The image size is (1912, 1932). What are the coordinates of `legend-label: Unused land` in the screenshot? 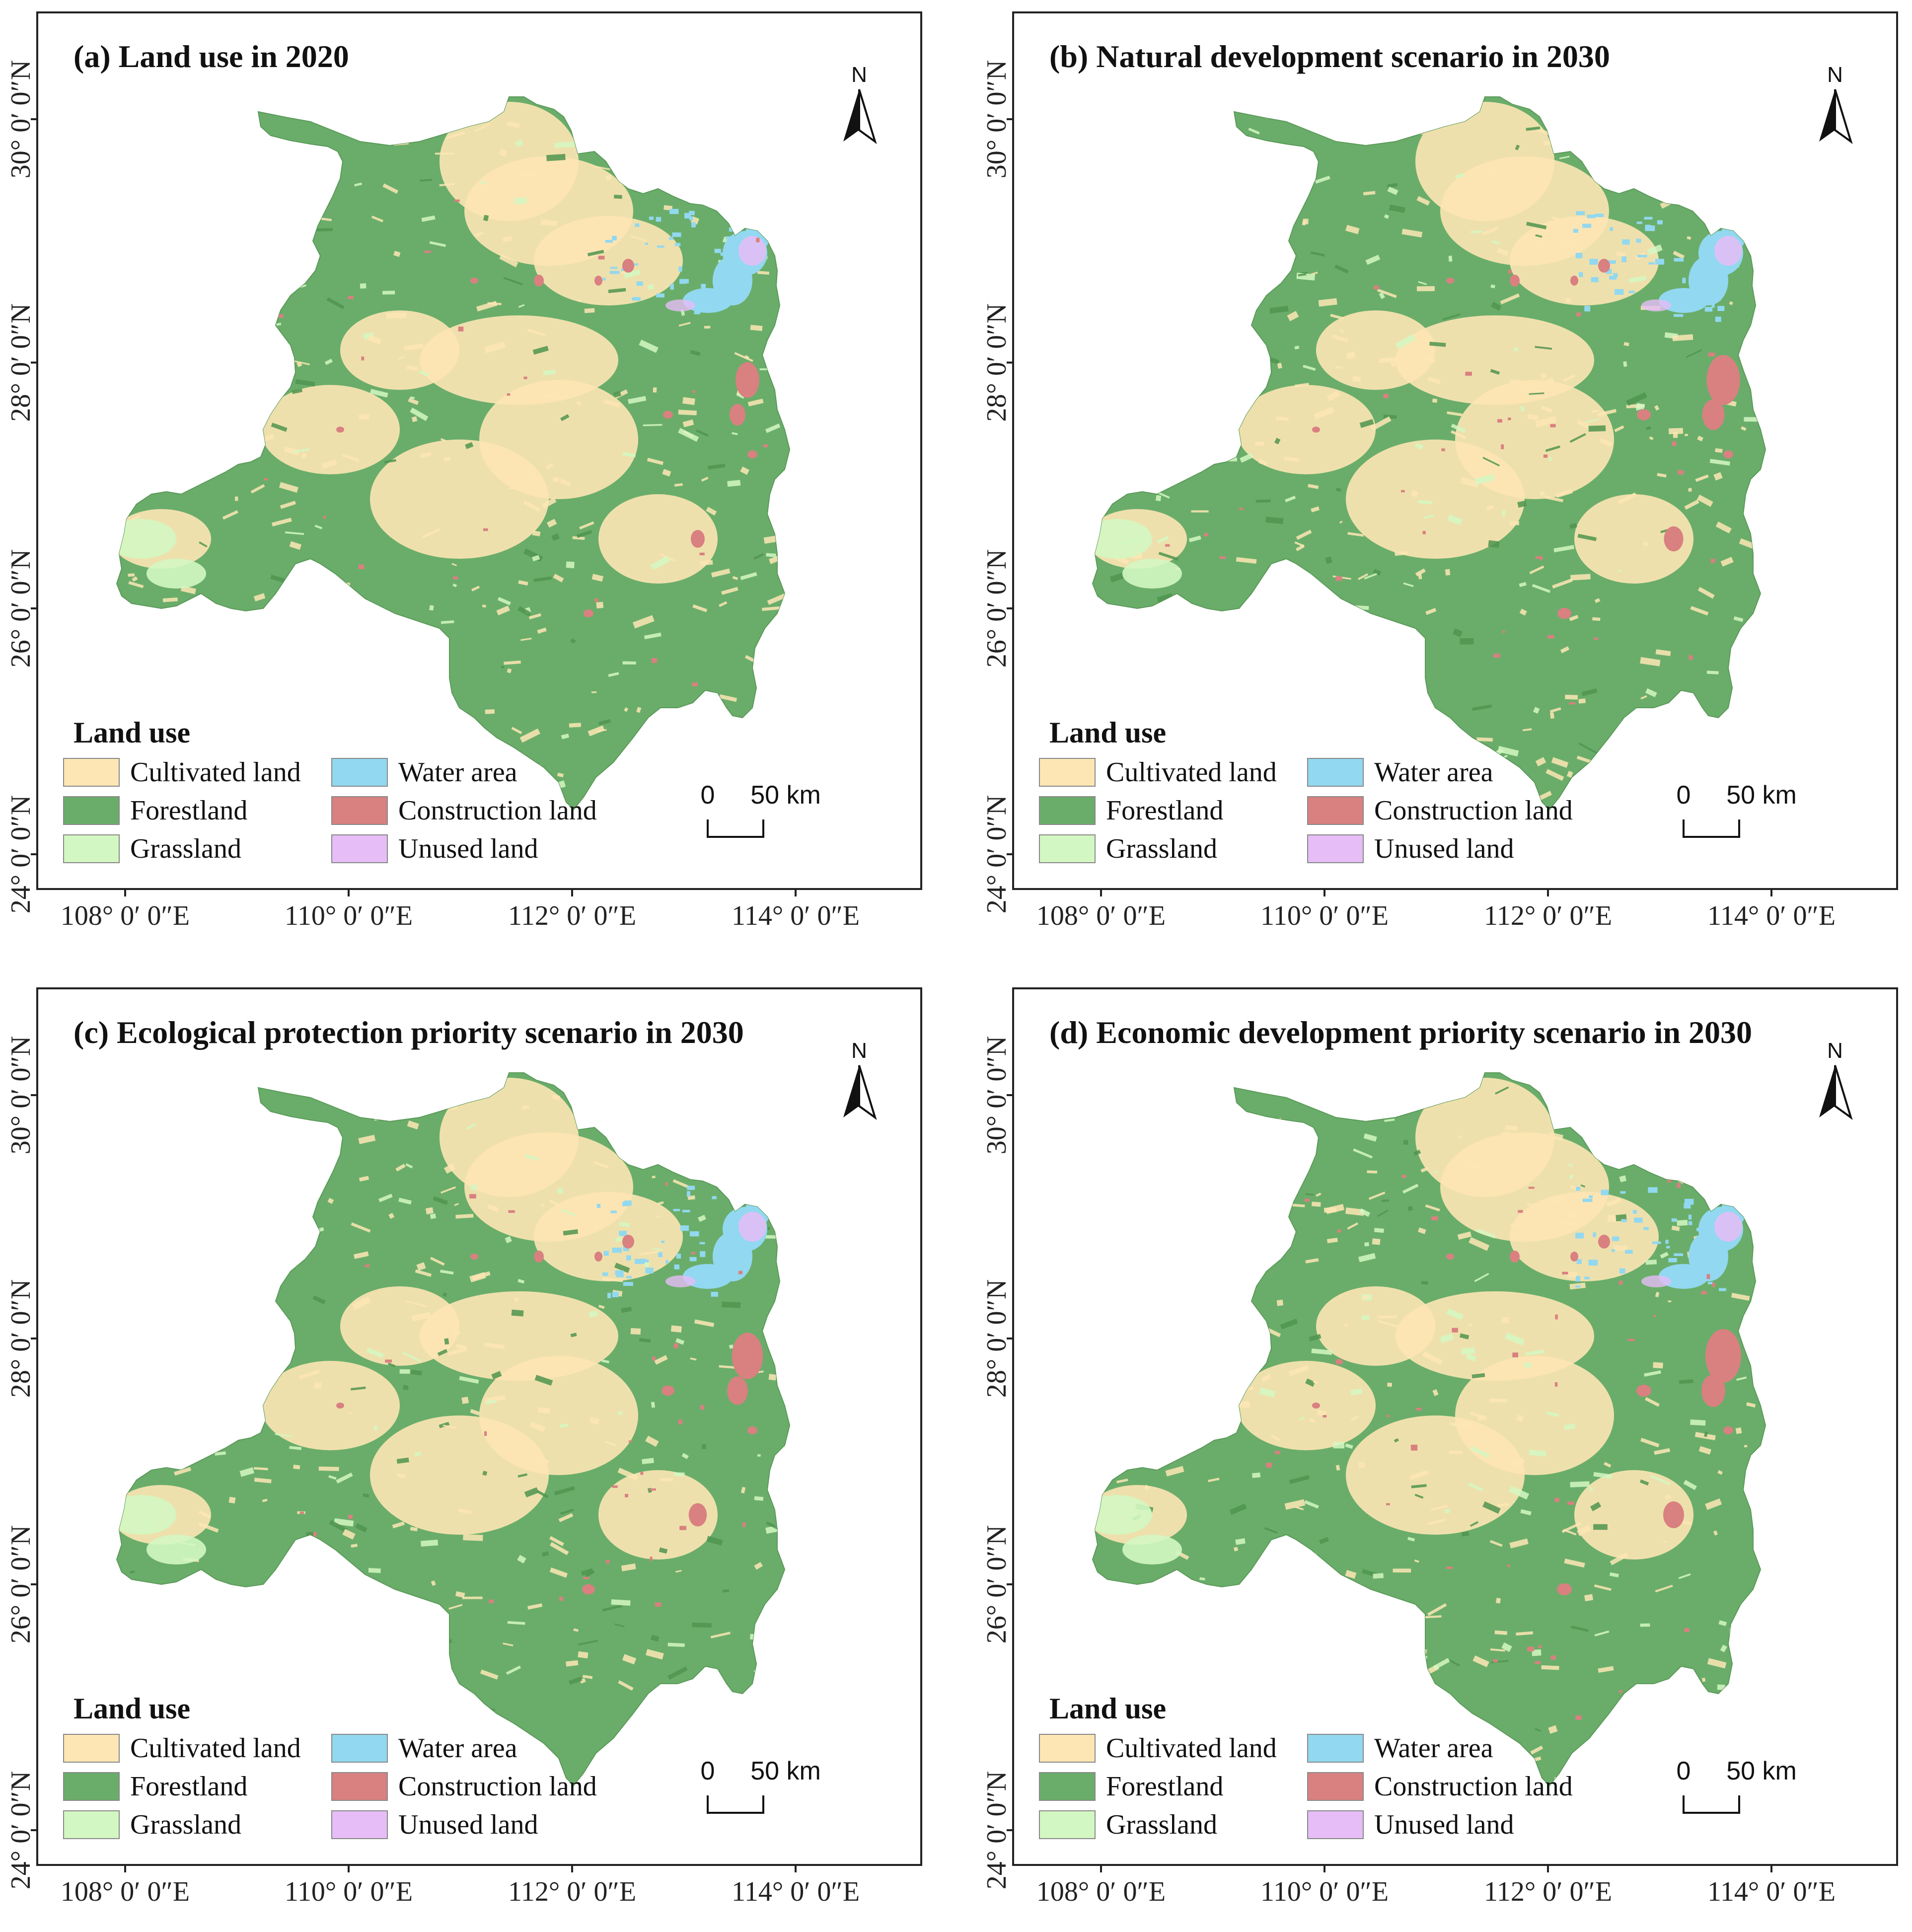 It's located at (468, 848).